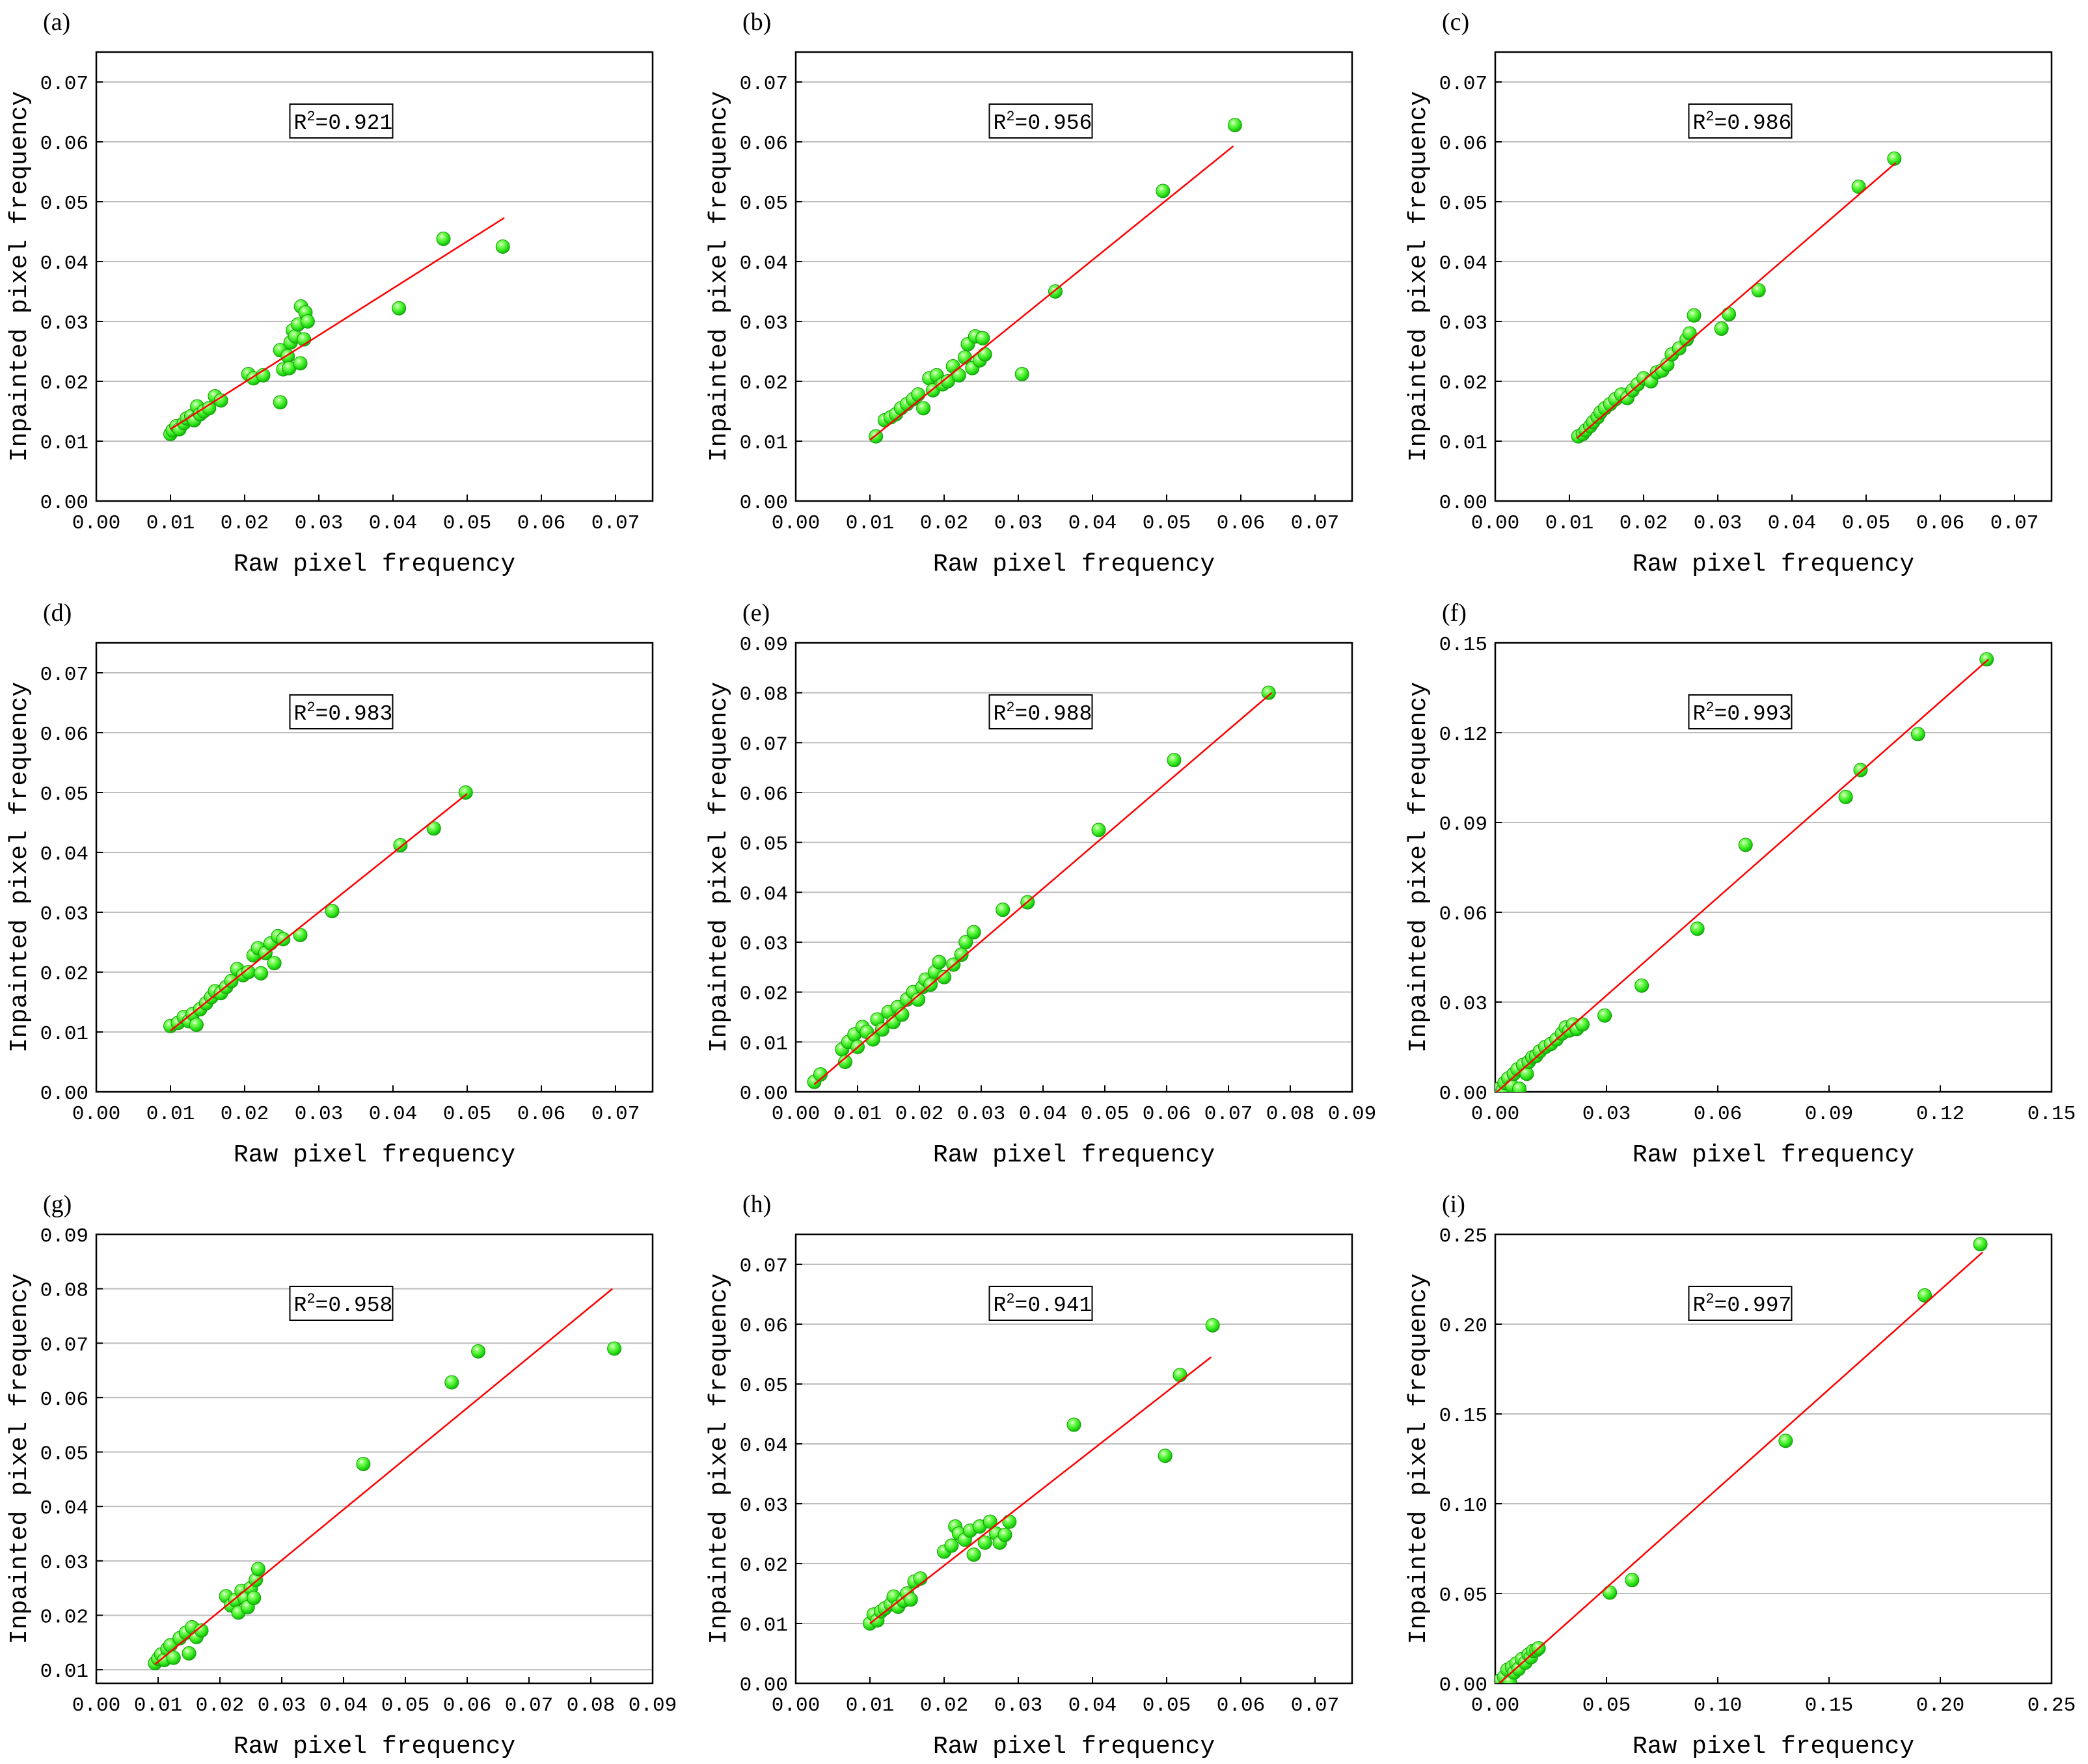 The width and height of the screenshot is (2088, 1764). I want to click on plot-frame, so click(1073, 867).